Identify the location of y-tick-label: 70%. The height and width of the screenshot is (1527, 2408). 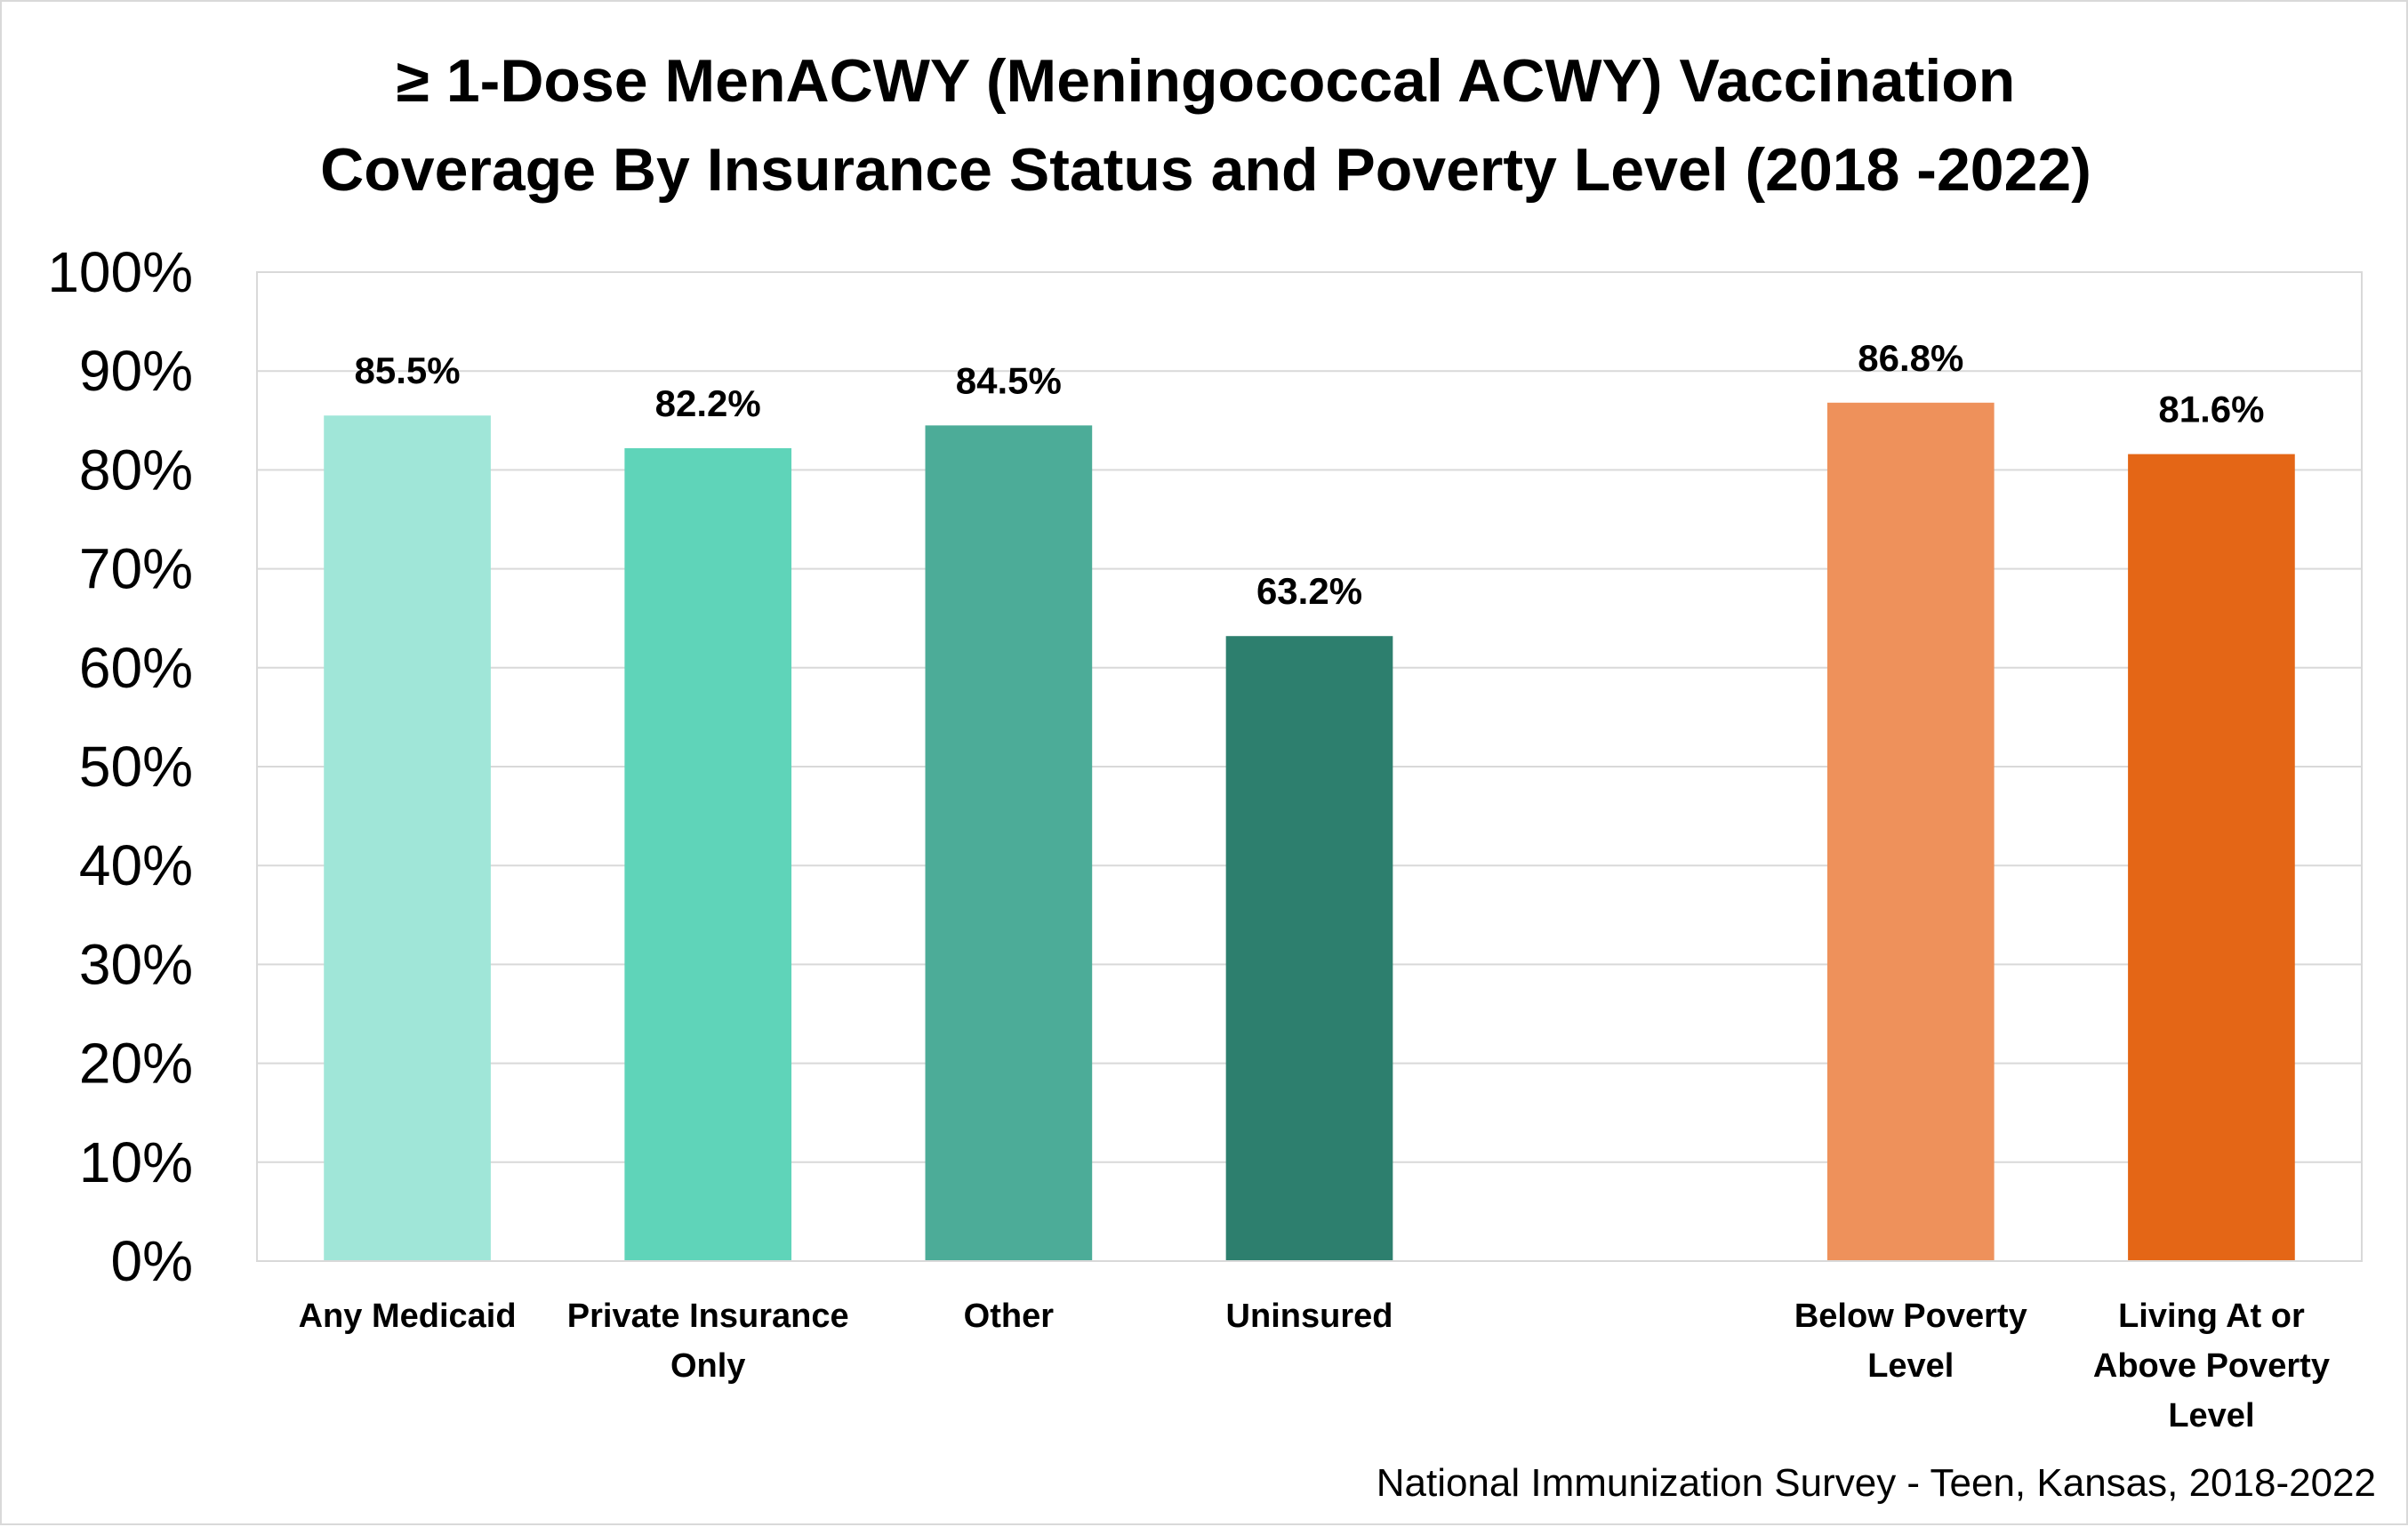
(136, 569).